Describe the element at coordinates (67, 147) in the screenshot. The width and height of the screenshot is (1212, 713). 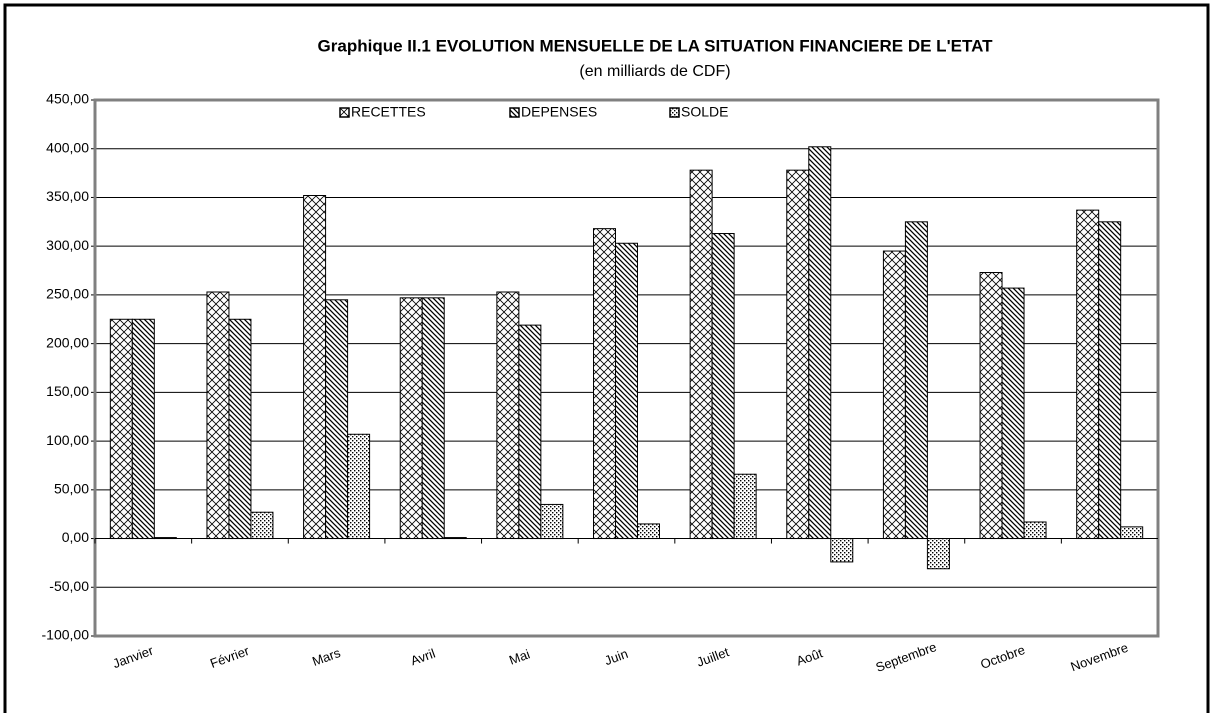
I see `y-tick-label: 400,00` at that location.